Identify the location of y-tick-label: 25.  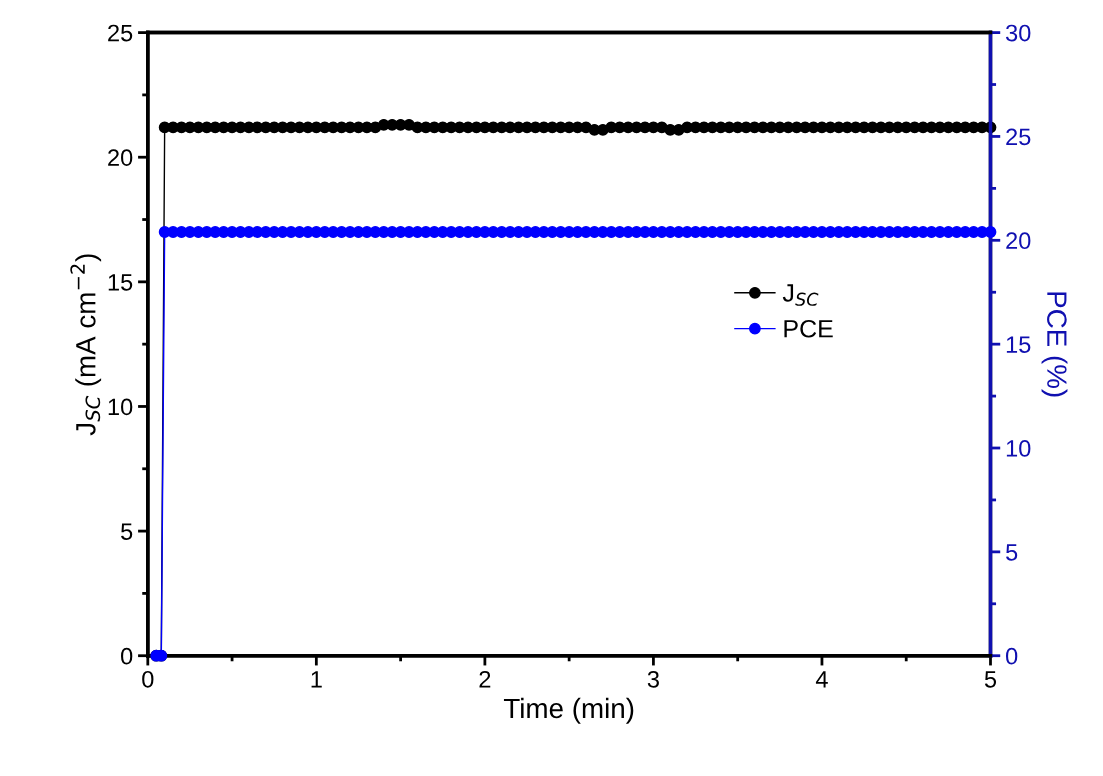
(120, 33).